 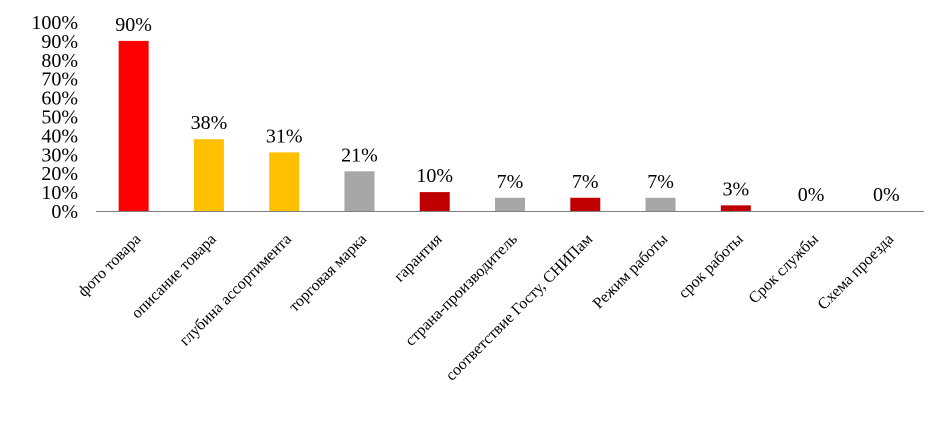 What do you see at coordinates (631, 272) in the screenshot?
I see `x-tick-label: Режим работы` at bounding box center [631, 272].